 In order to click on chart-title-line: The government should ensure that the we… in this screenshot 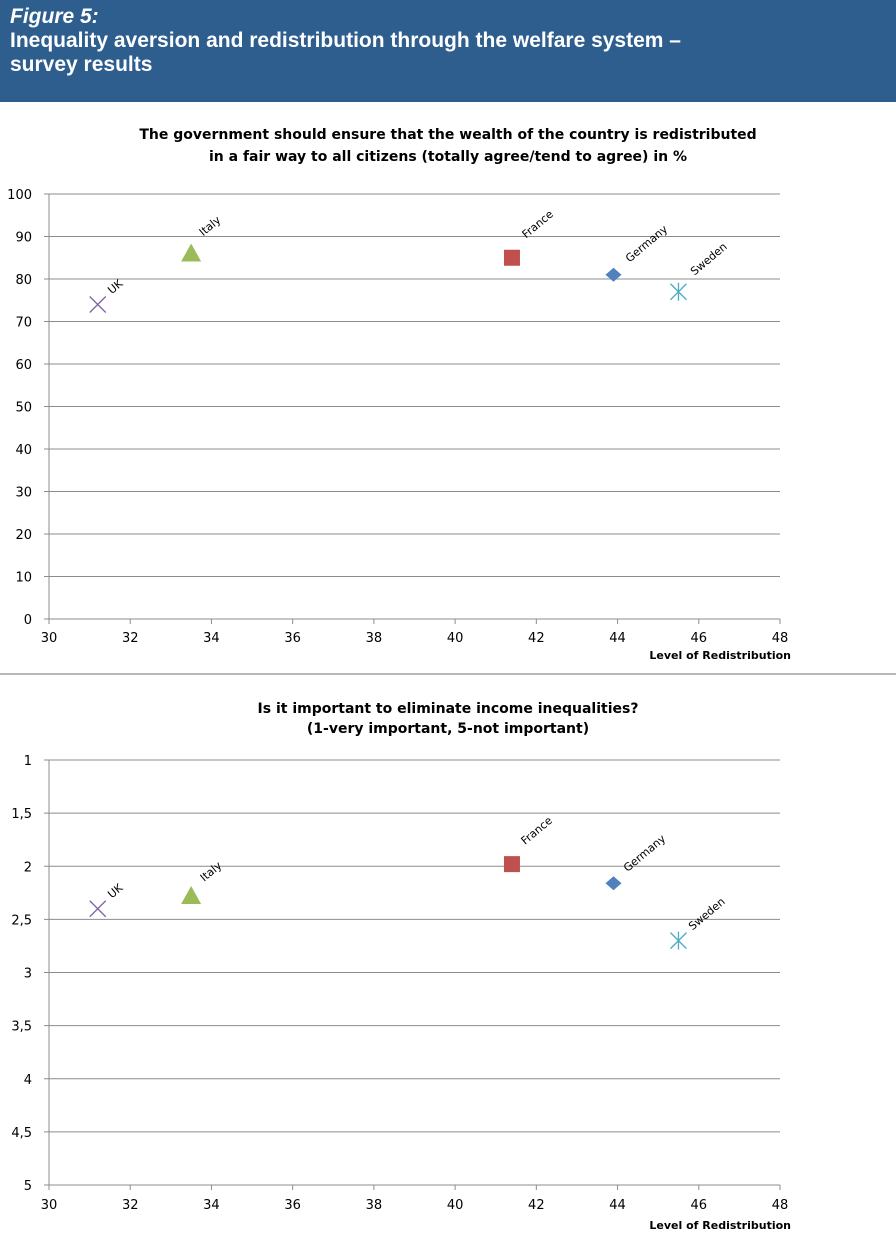, I will do `click(447, 135)`.